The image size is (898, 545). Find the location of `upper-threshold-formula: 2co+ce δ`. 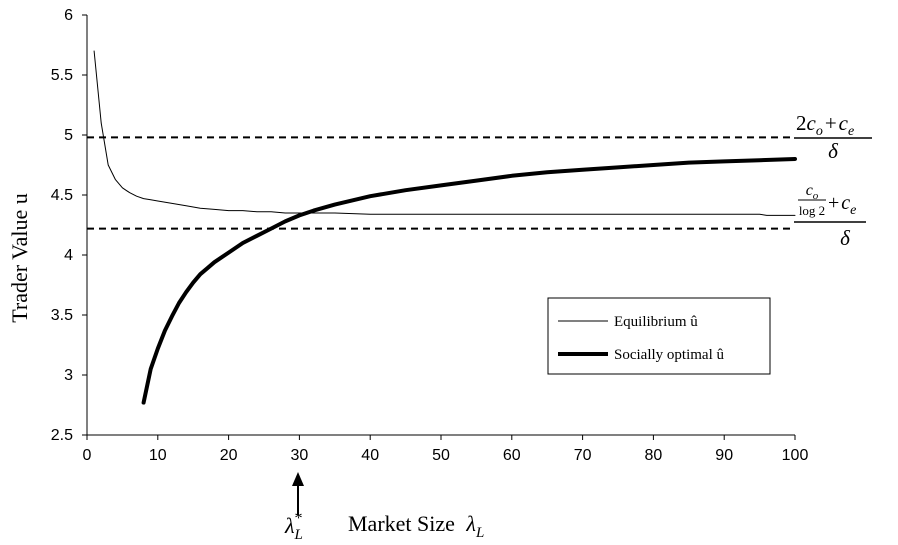

upper-threshold-formula: 2co+ce δ is located at coordinates (833, 137).